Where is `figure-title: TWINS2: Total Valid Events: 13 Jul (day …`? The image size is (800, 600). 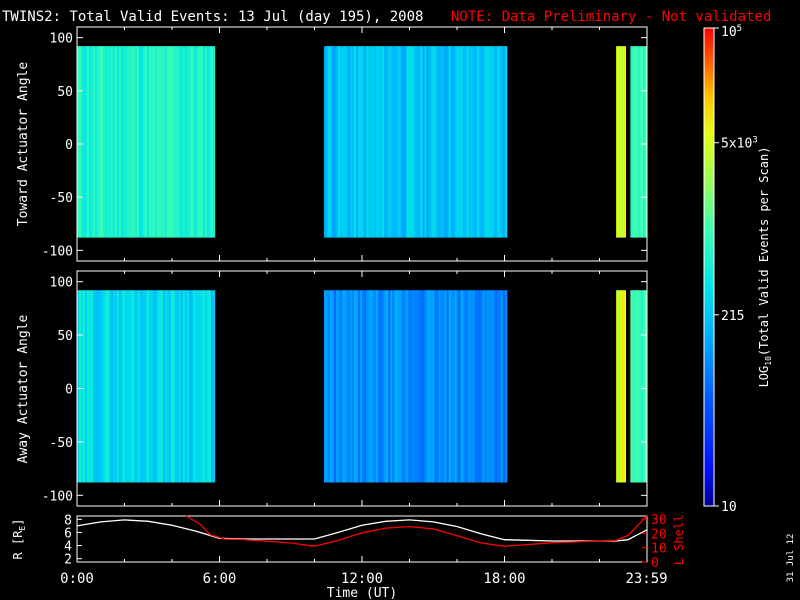 figure-title: TWINS2: Total Valid Events: 13 Jul (day … is located at coordinates (212, 17).